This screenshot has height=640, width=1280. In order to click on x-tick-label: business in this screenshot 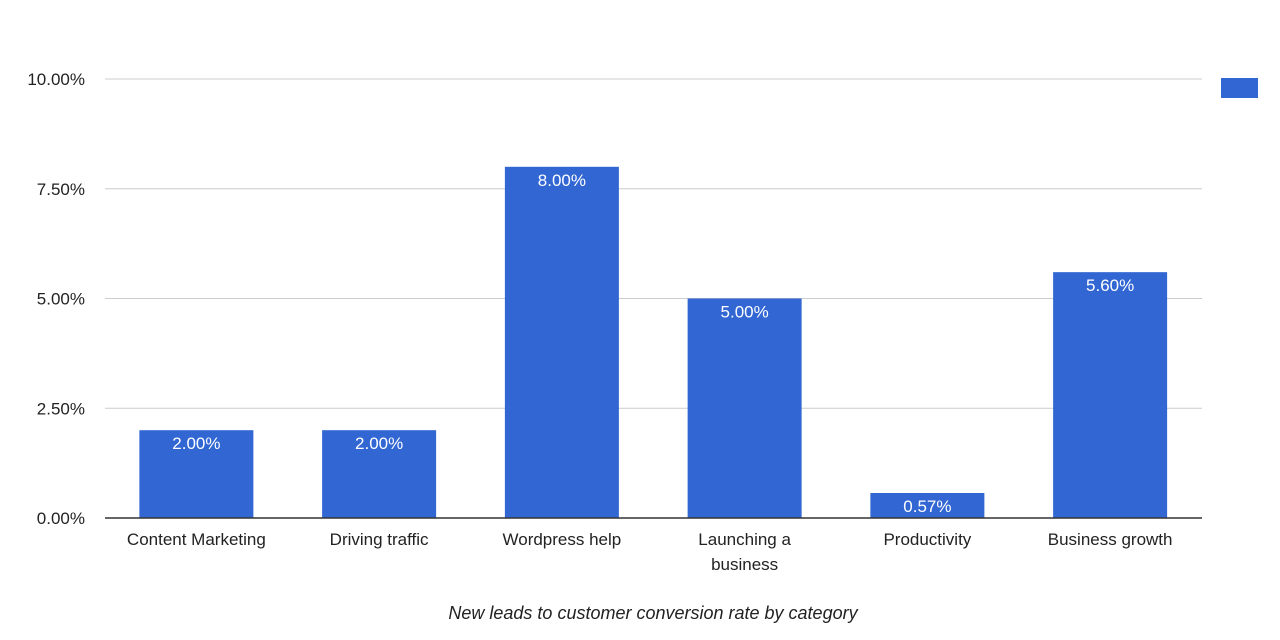, I will do `click(744, 564)`.